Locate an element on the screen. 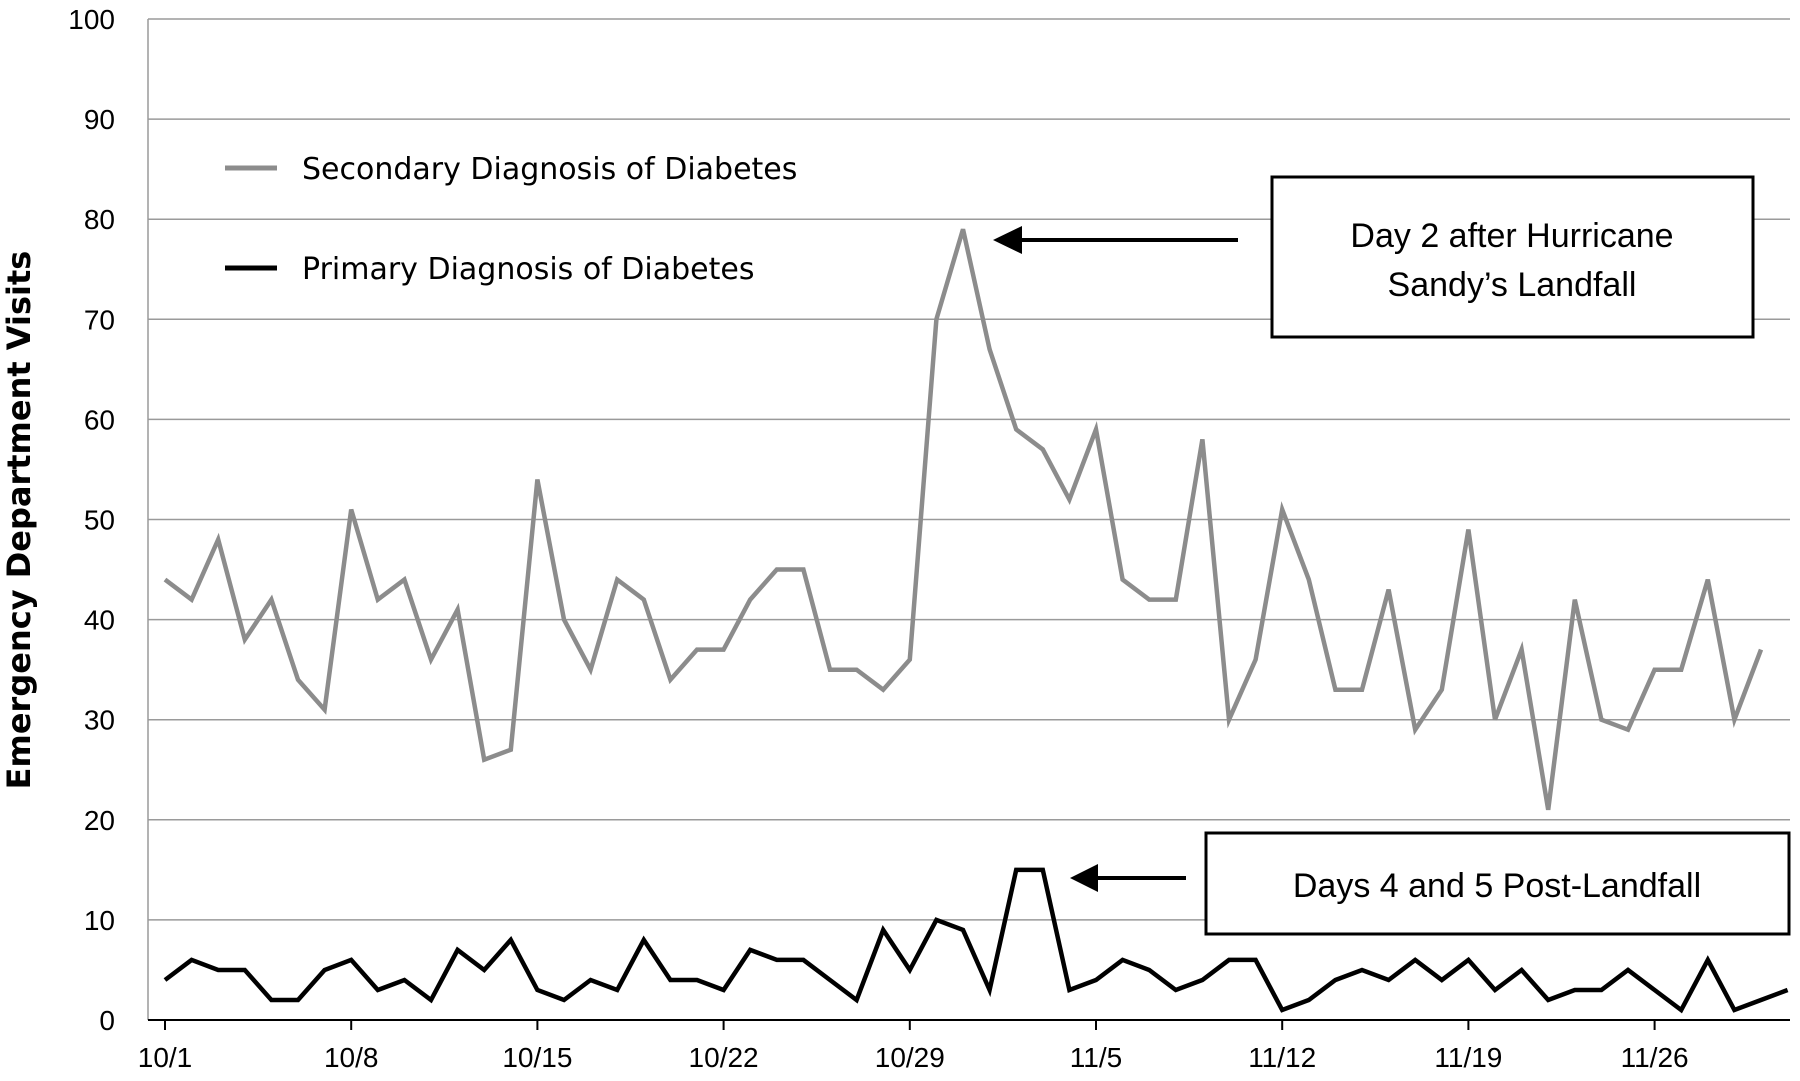 This screenshot has width=1800, height=1081. legend-label-primary: Primary Diagnosis of Diabetes is located at coordinates (528, 269).